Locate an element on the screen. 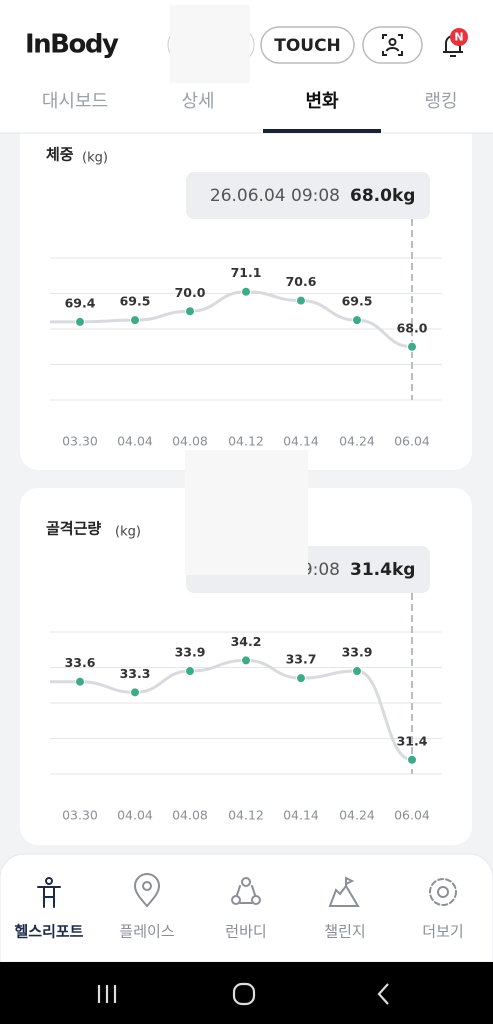 The height and width of the screenshot is (1024, 493). value-label: 31.4 is located at coordinates (412, 740).